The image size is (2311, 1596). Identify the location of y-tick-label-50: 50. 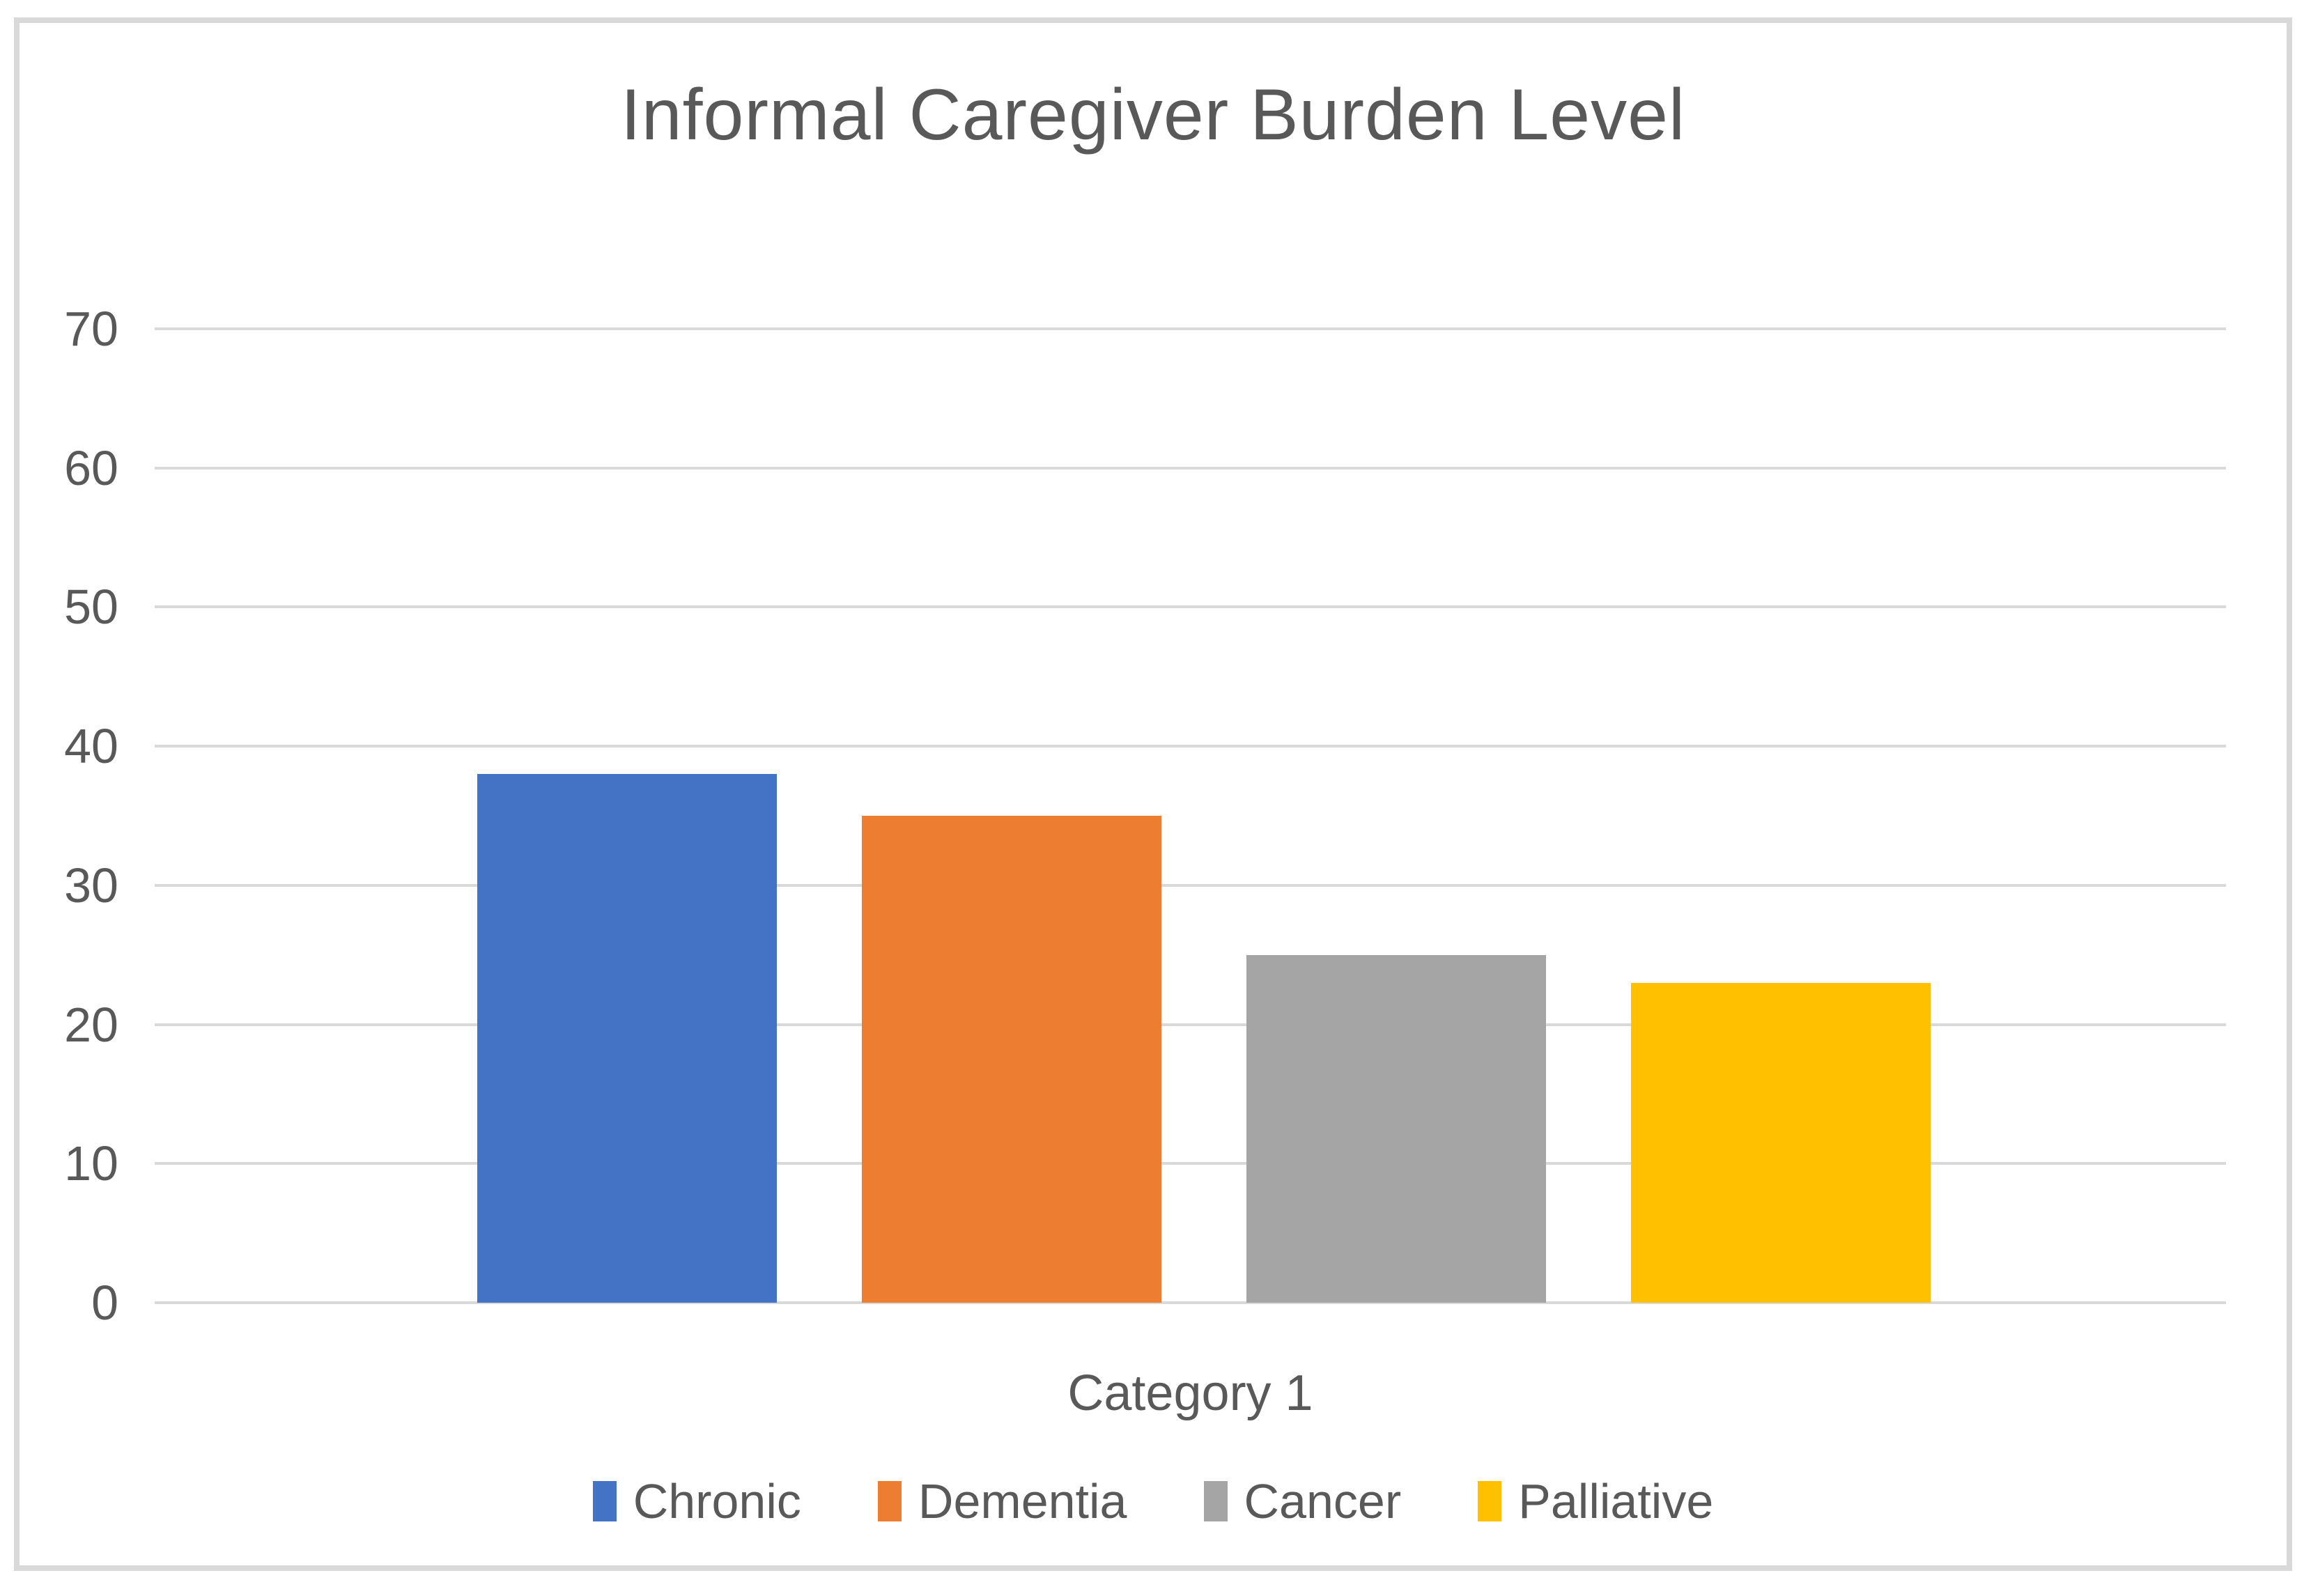
(91, 607).